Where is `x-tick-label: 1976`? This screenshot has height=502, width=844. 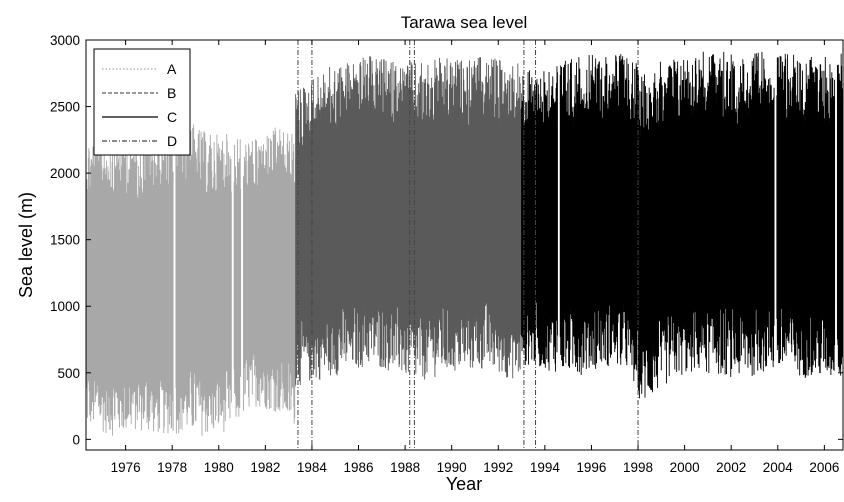
x-tick-label: 1976 is located at coordinates (126, 467).